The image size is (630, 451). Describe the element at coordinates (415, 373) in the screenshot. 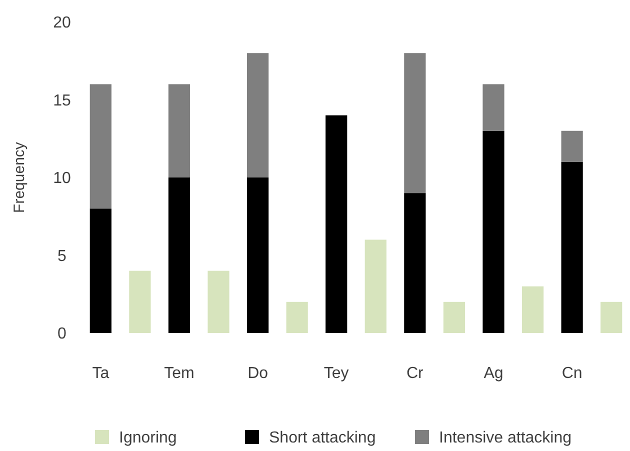

I see `x-tick-label: Cr` at that location.